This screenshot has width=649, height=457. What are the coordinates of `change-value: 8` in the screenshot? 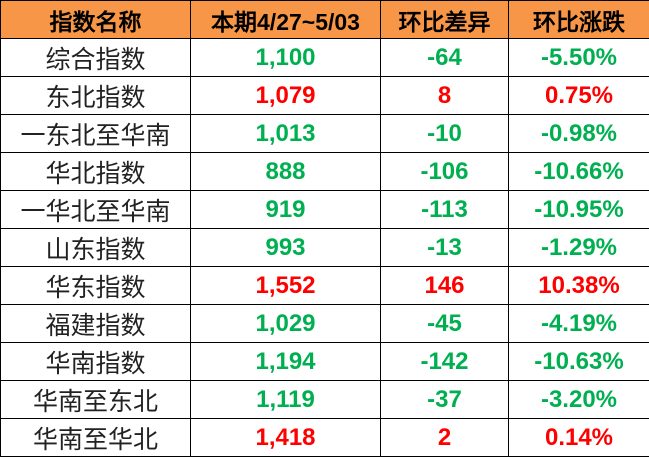 It's located at (444, 95).